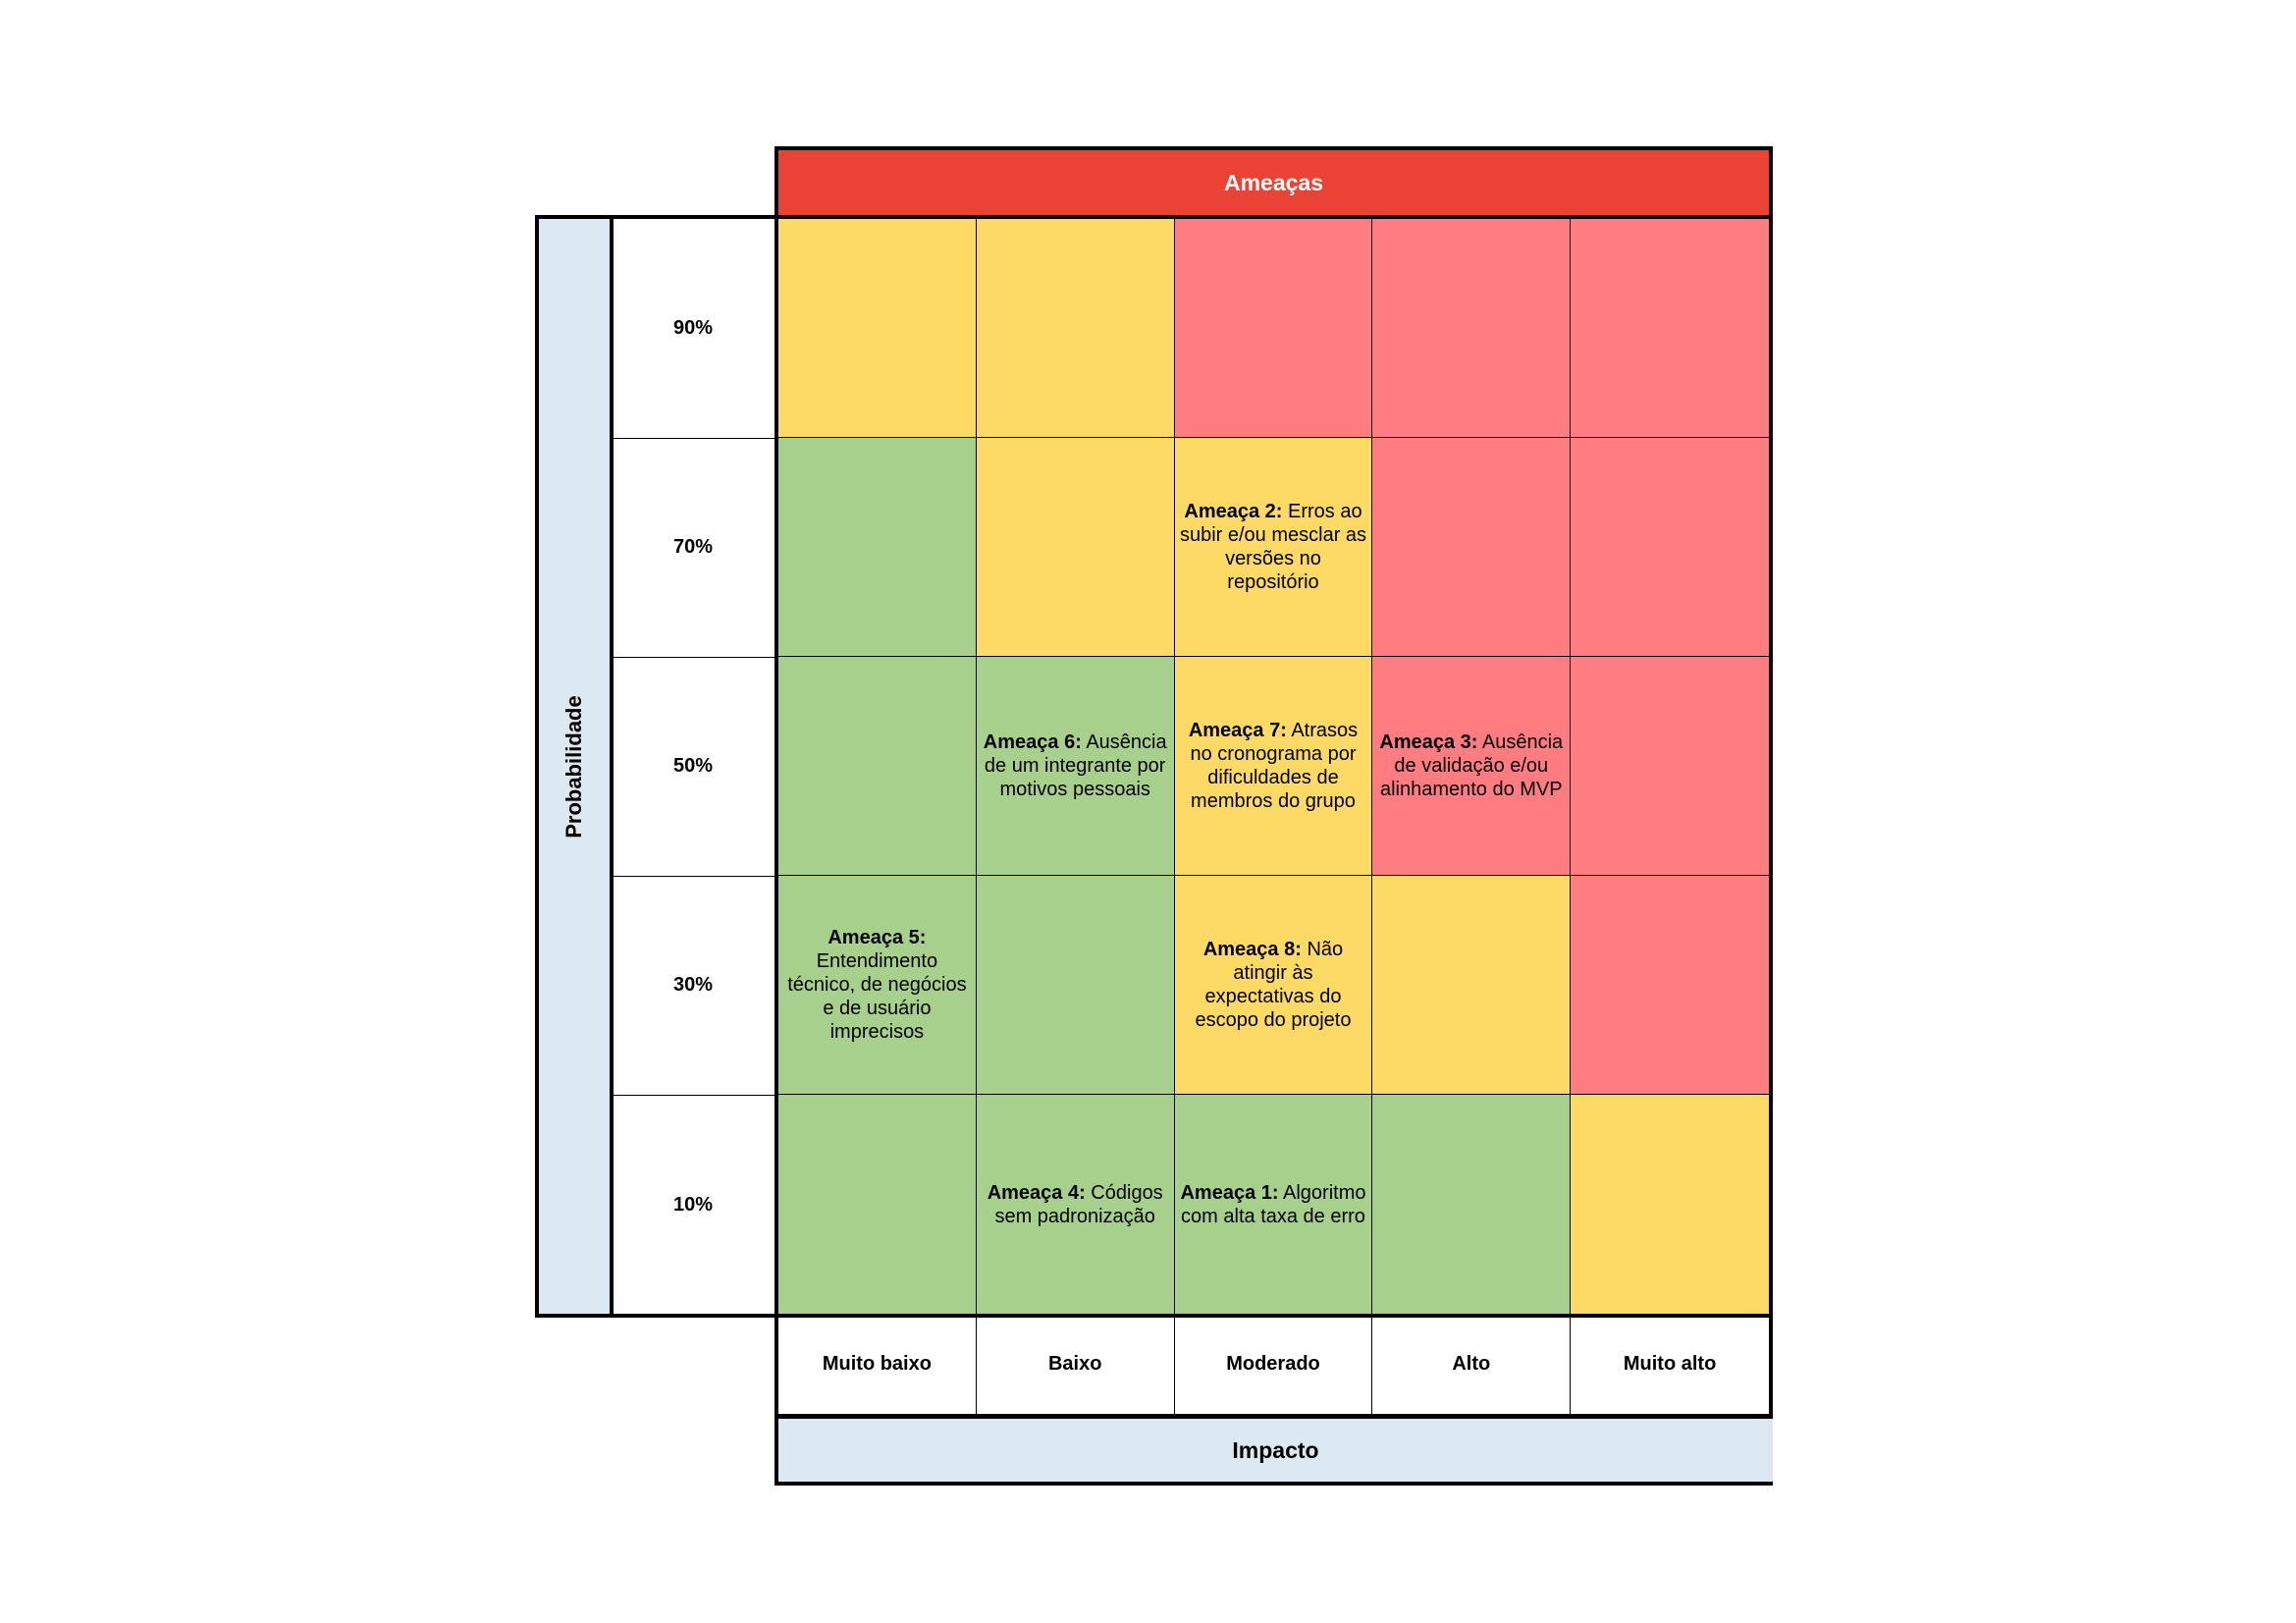 This screenshot has height=1623, width=2296. I want to click on threat-title: Ameaça 2:, so click(1233, 511).